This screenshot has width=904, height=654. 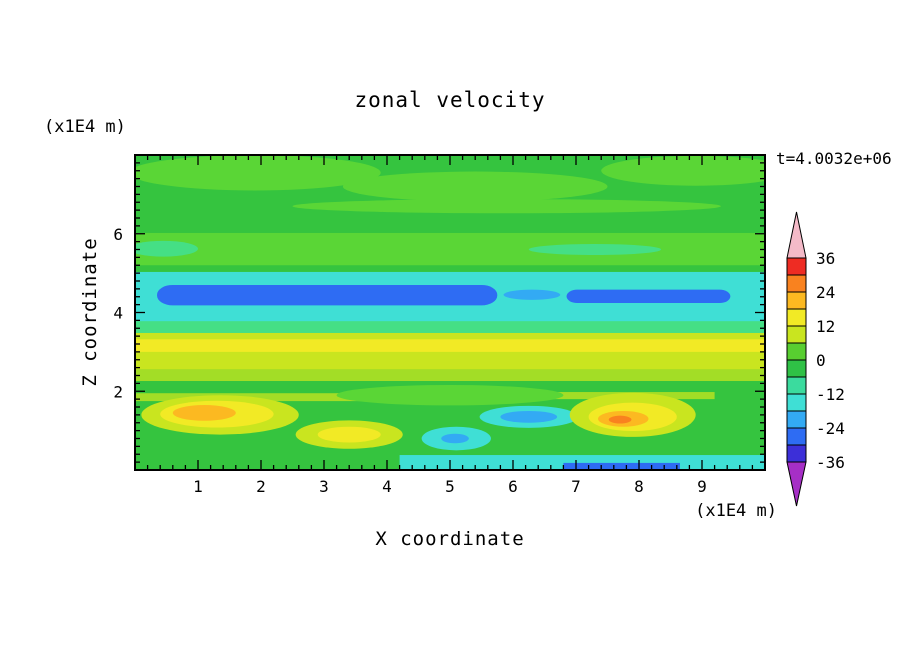 I want to click on y-axis-title: Z coordinate, so click(x=90, y=312).